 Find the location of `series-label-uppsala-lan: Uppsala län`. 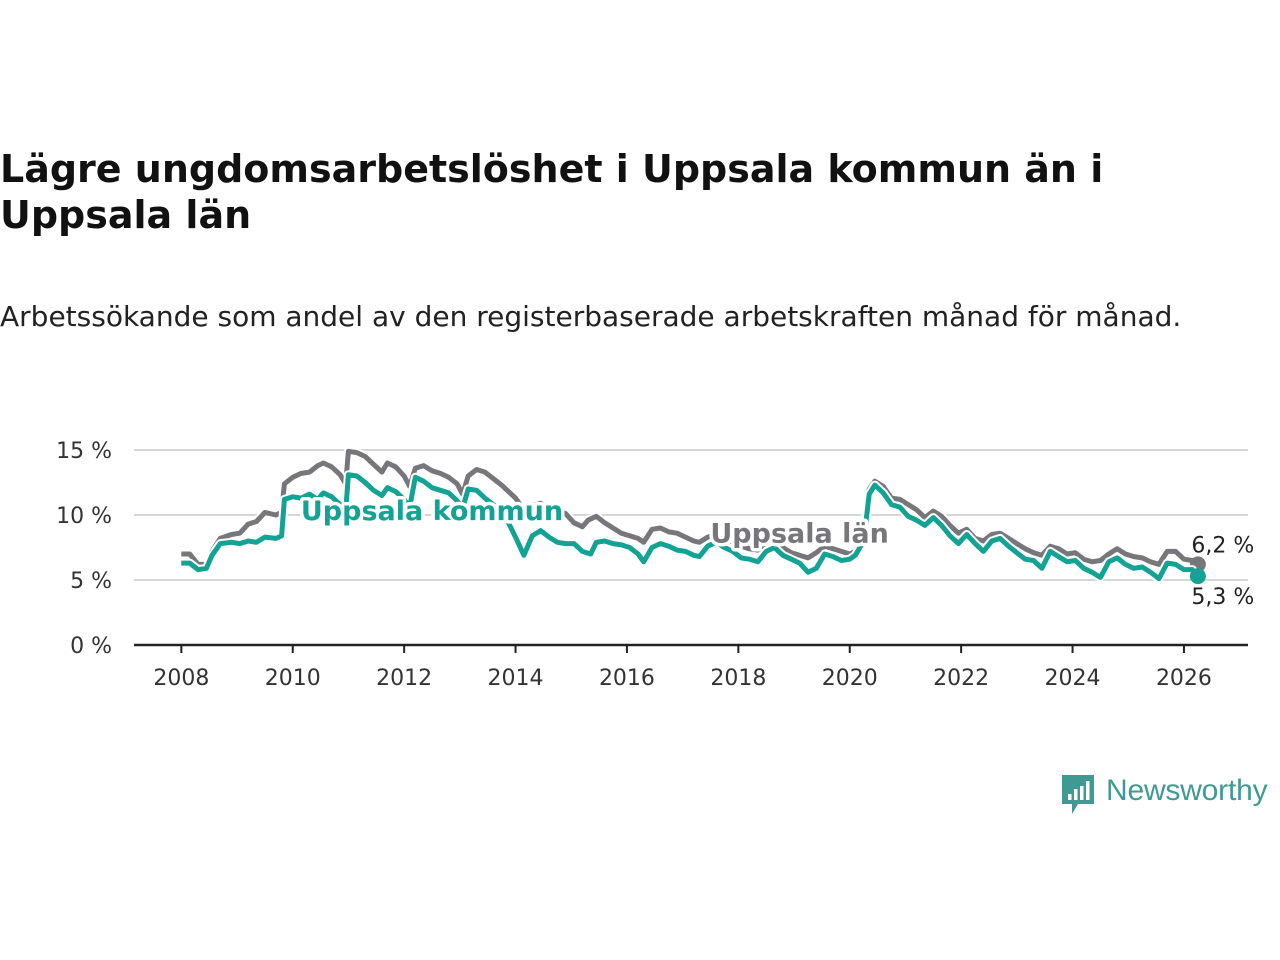

series-label-uppsala-lan: Uppsala län is located at coordinates (799, 533).